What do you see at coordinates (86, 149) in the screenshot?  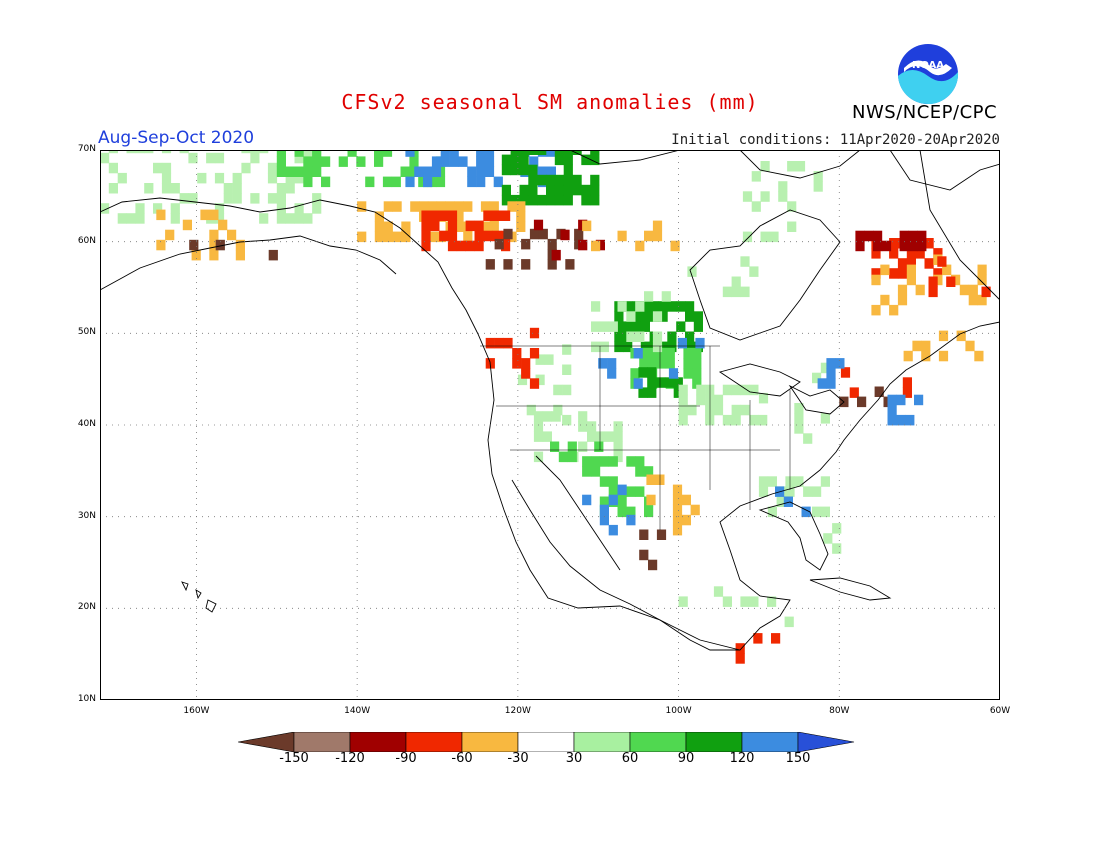 I see `lat-label: 70N` at bounding box center [86, 149].